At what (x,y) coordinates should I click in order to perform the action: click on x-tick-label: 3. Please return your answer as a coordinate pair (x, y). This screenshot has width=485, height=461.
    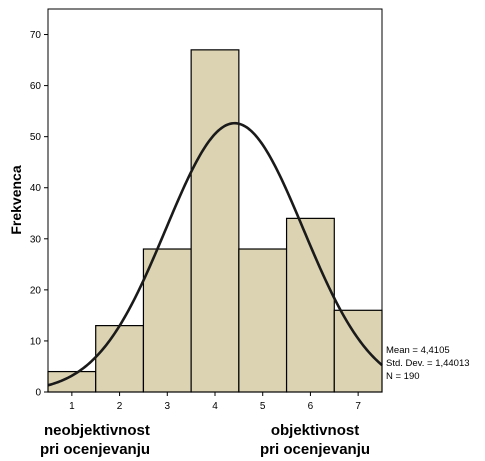
    Looking at the image, I should click on (168, 406).